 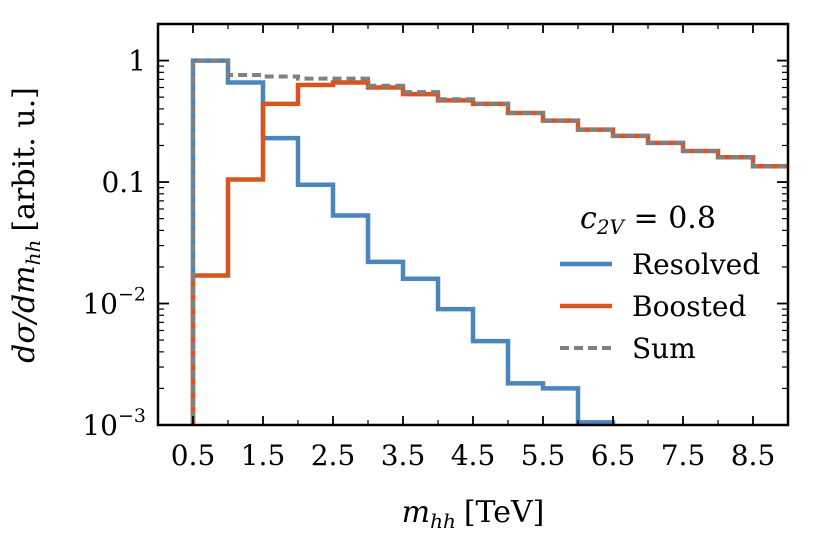 What do you see at coordinates (588, 218) in the screenshot?
I see `legend-title-var: c` at bounding box center [588, 218].